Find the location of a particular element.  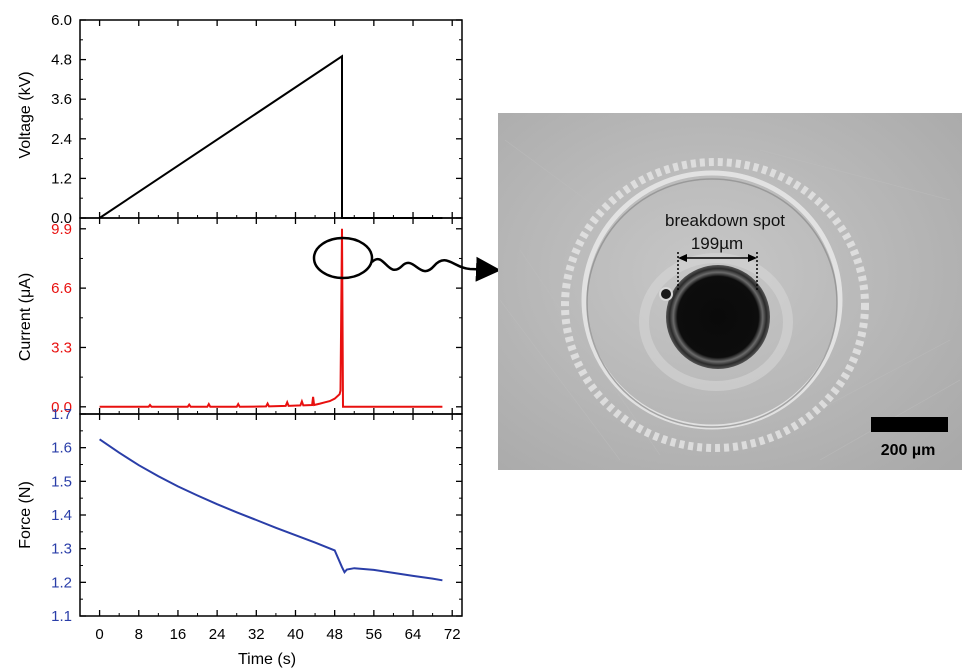

force-y-tick-label: 1.7 is located at coordinates (61, 414).